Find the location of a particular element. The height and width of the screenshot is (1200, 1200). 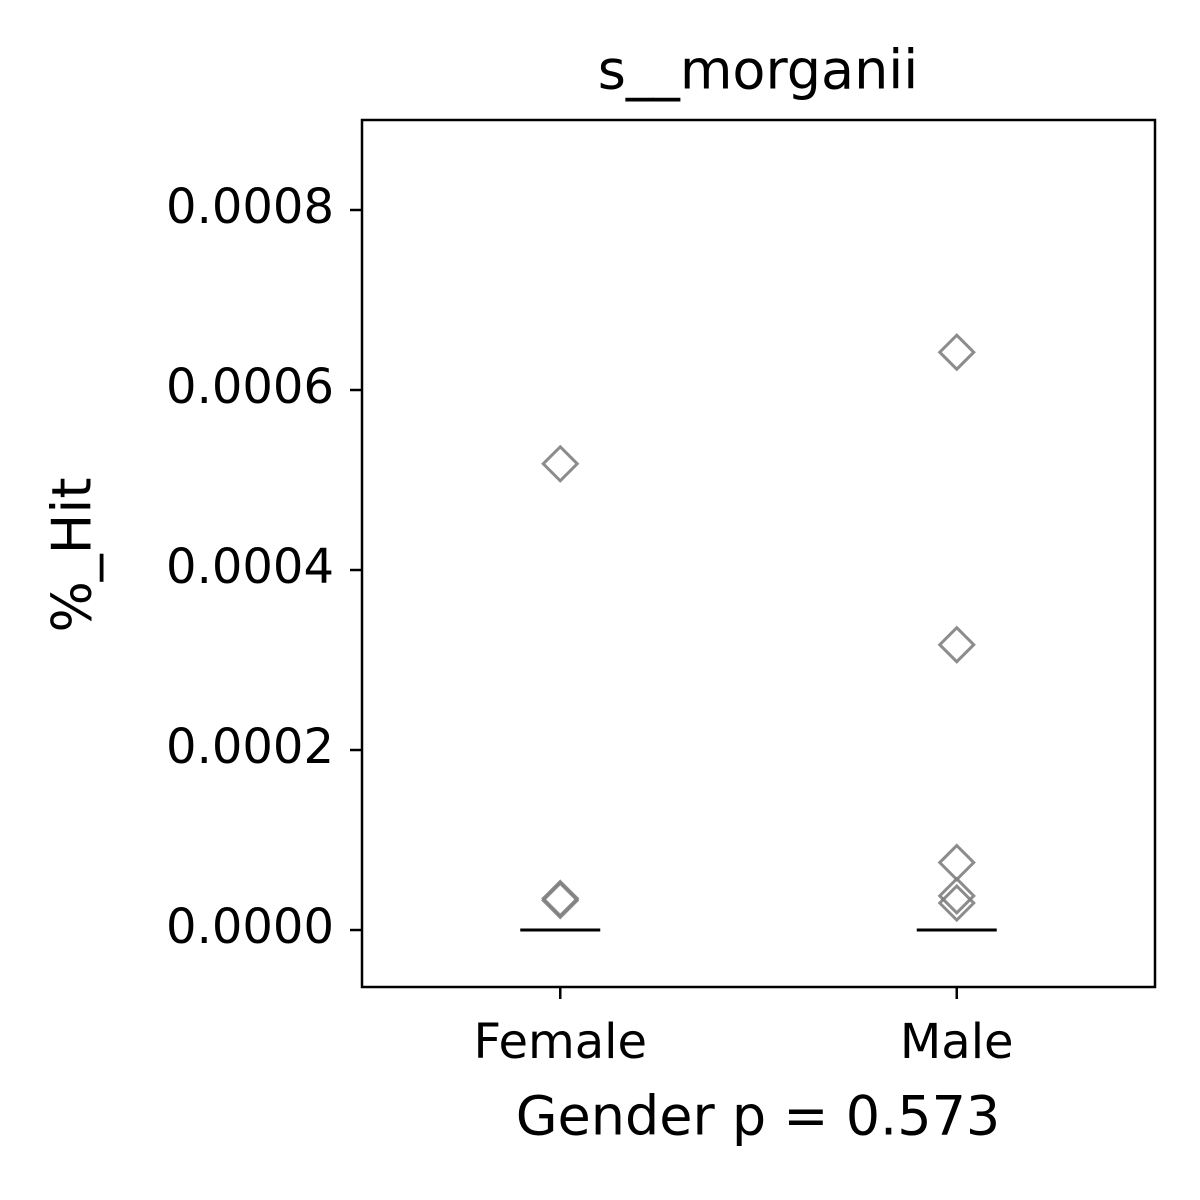

y-tick-label: 0.0006 is located at coordinates (250, 387).